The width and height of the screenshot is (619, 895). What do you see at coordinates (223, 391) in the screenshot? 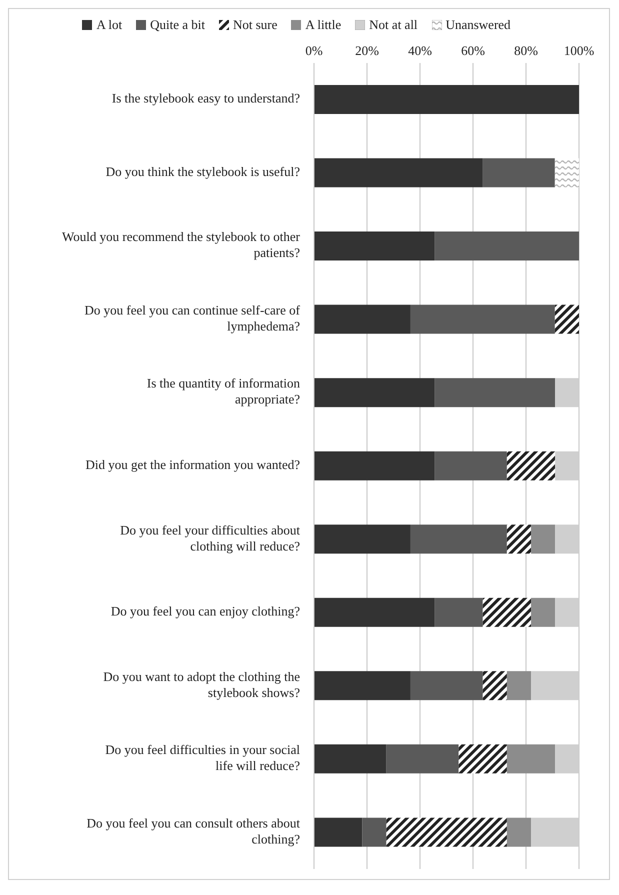
I see `y-tick-label: Is the quantity of information appropriate?` at bounding box center [223, 391].